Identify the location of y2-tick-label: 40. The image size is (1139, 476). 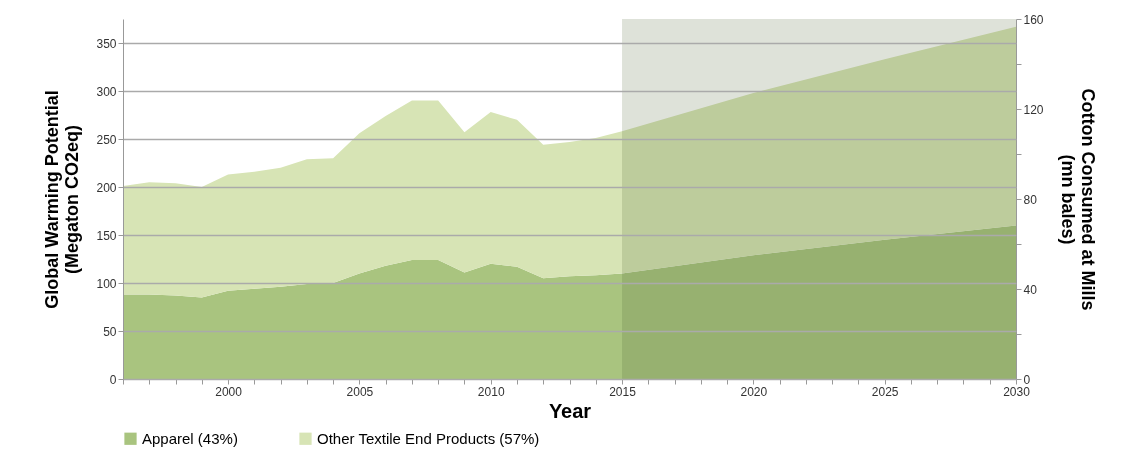
(1030, 289).